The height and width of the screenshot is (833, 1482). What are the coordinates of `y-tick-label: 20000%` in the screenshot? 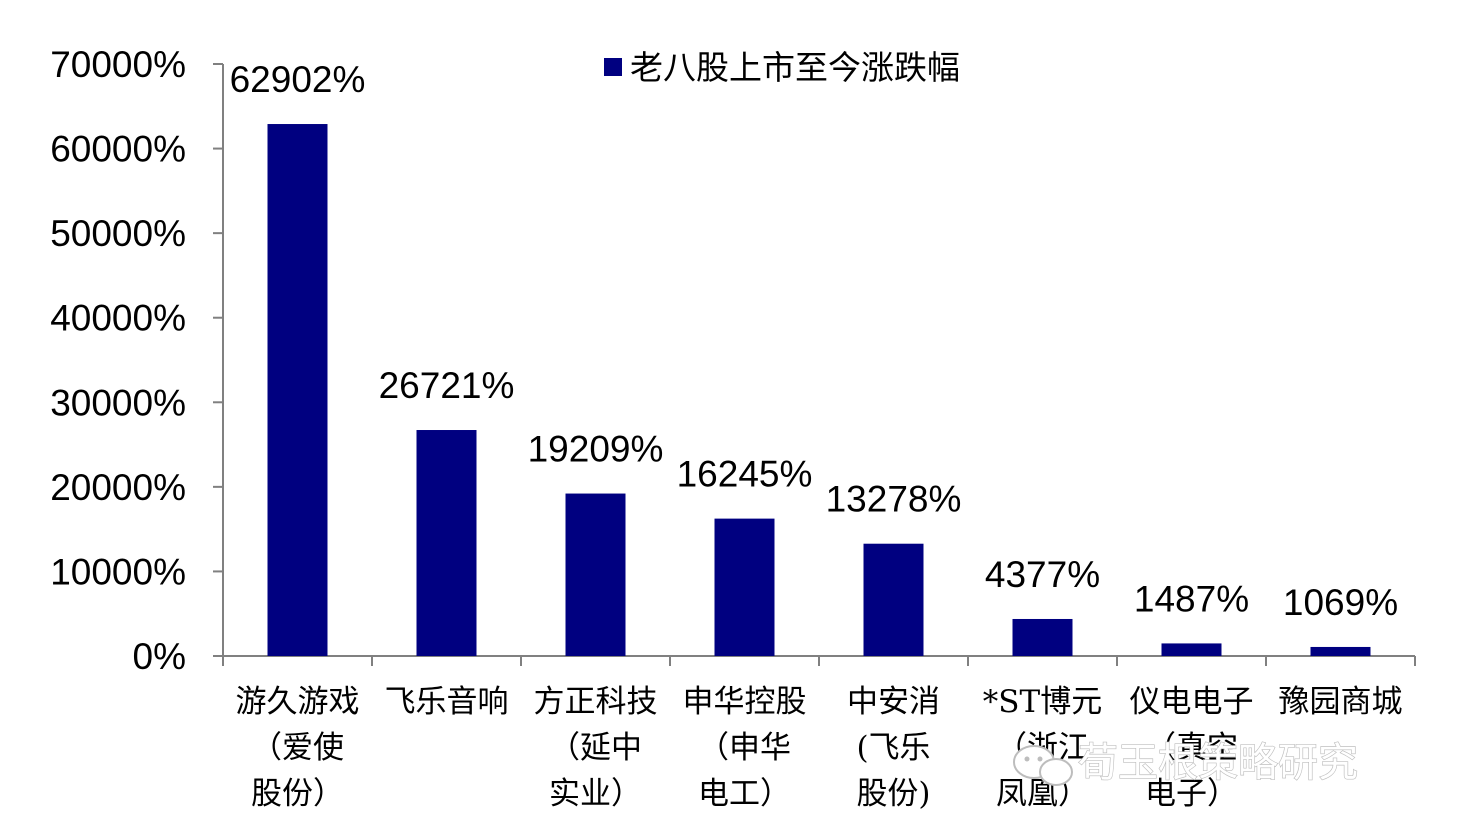 It's located at (118, 487).